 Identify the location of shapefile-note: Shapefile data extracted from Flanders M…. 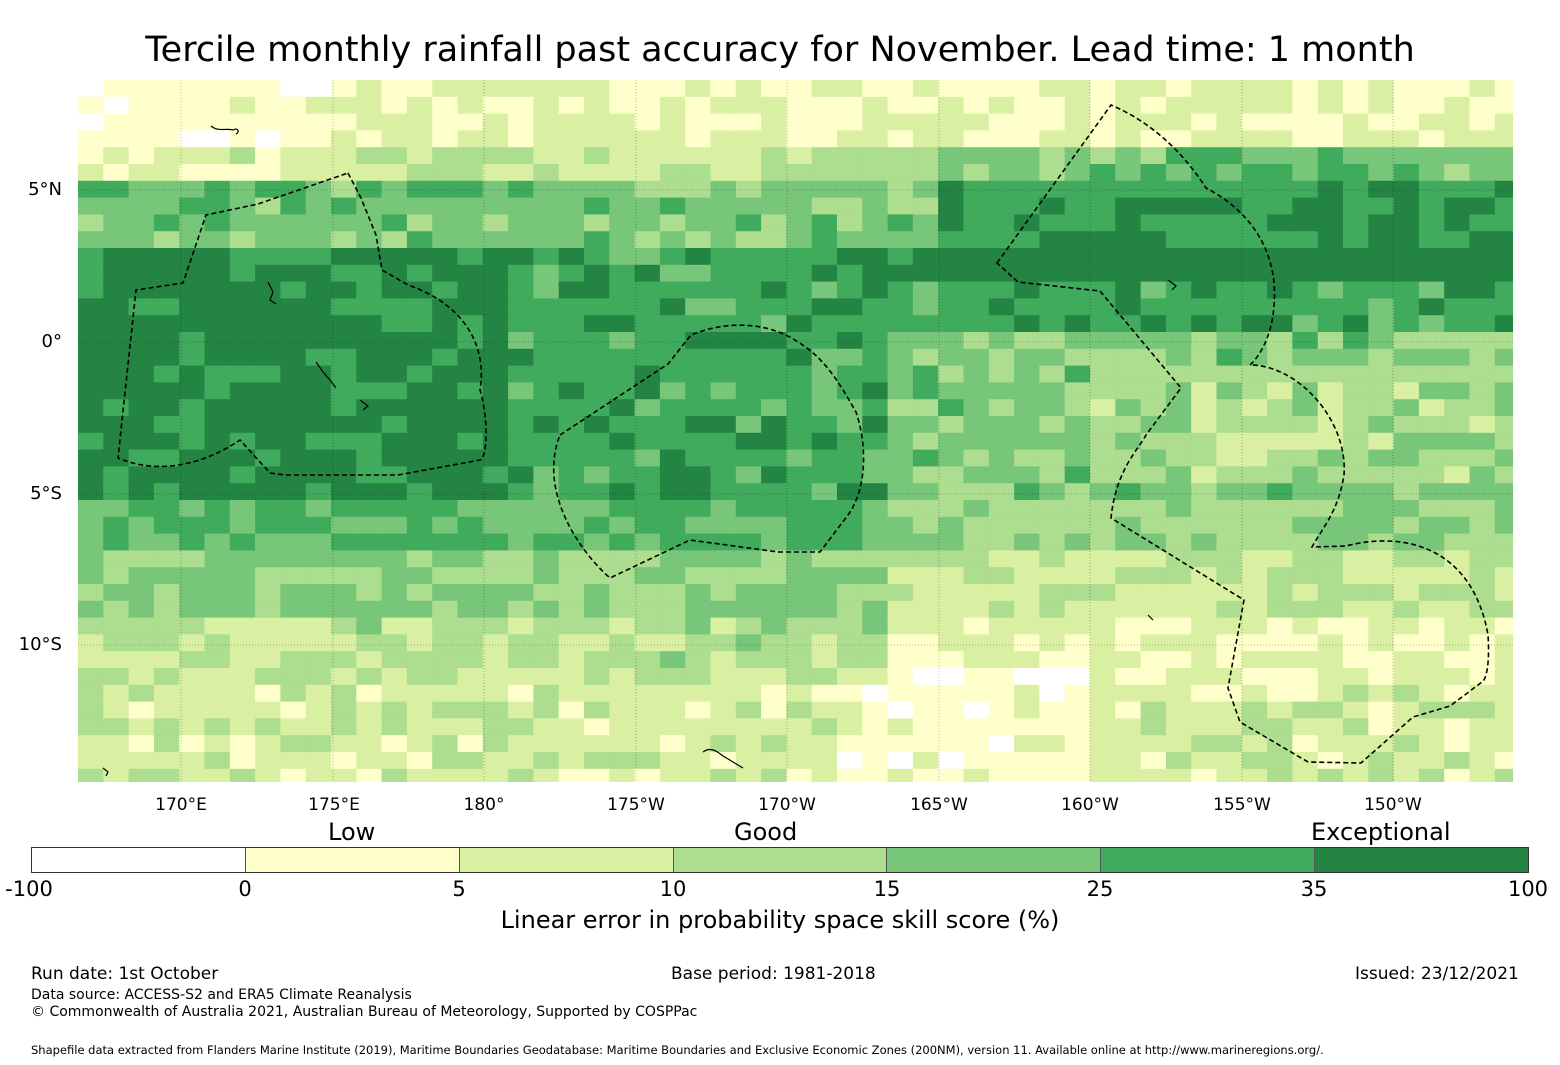
(677, 1050).